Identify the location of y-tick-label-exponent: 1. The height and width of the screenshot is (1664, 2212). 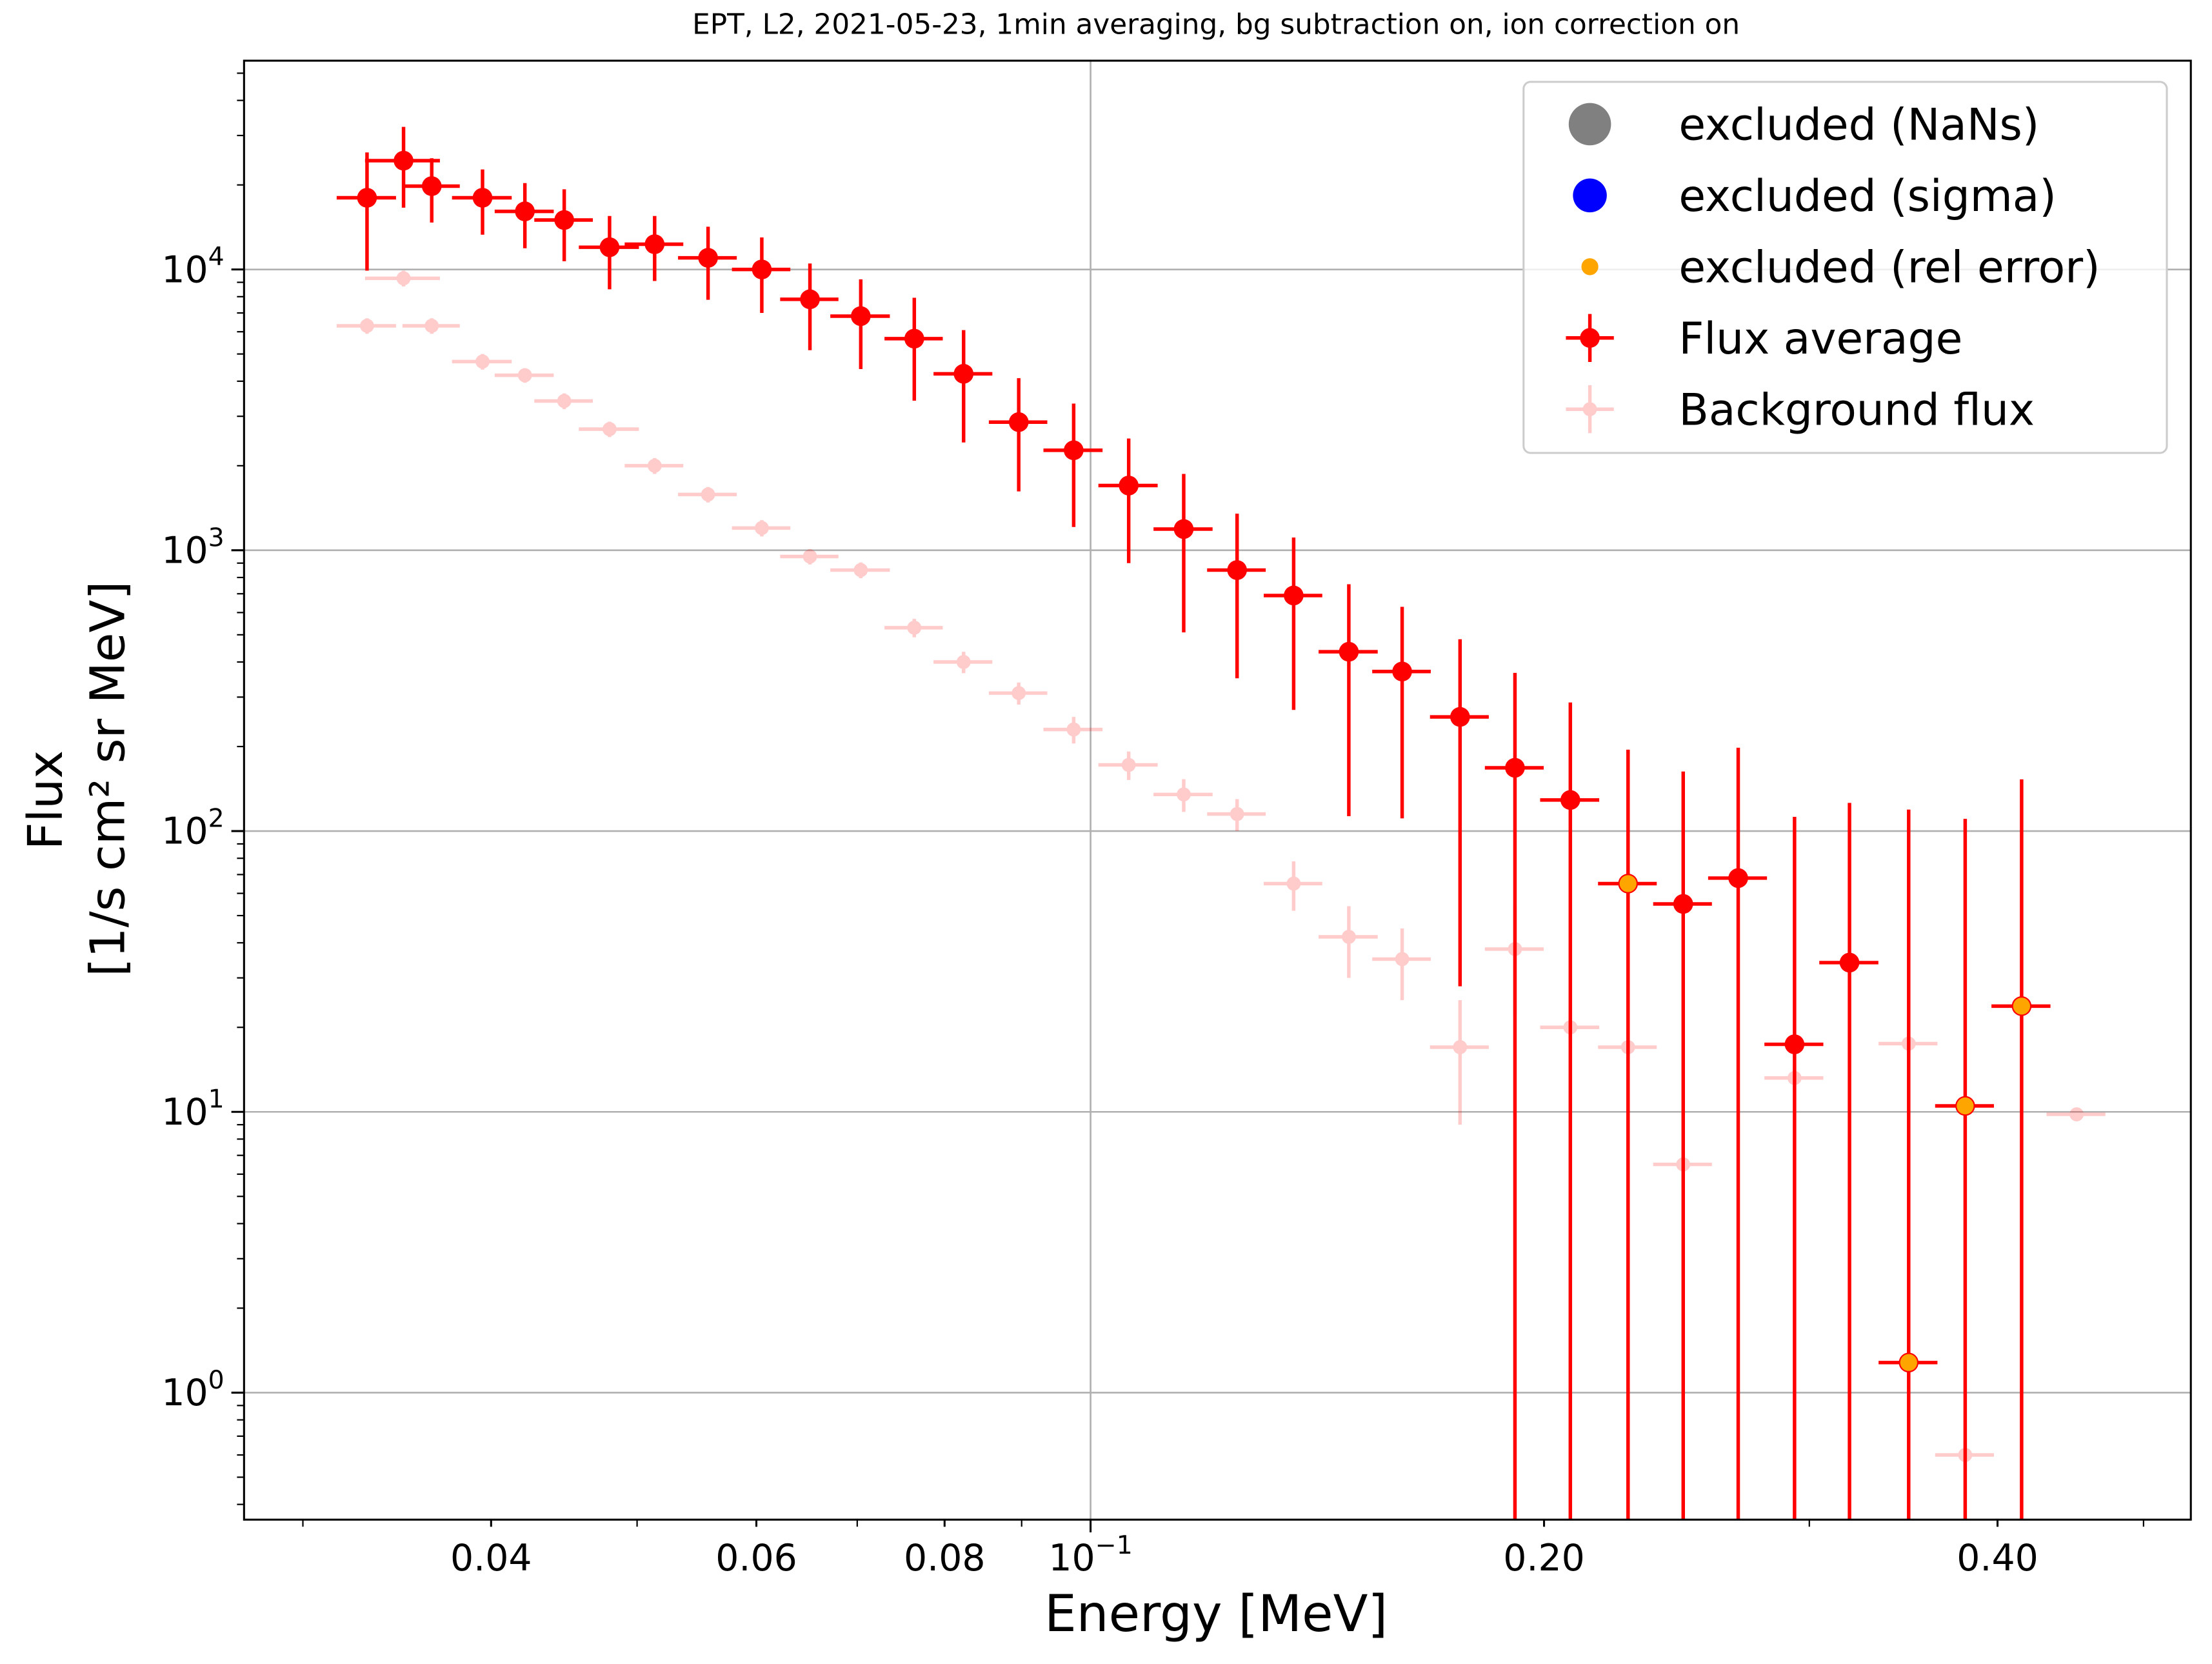
(216, 1099).